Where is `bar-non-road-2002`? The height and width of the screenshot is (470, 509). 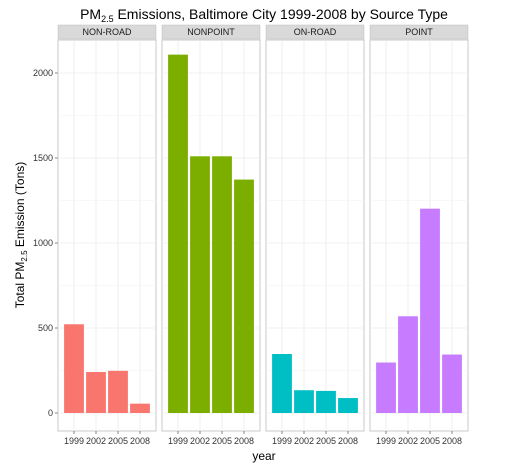
bar-non-road-2002 is located at coordinates (96, 392).